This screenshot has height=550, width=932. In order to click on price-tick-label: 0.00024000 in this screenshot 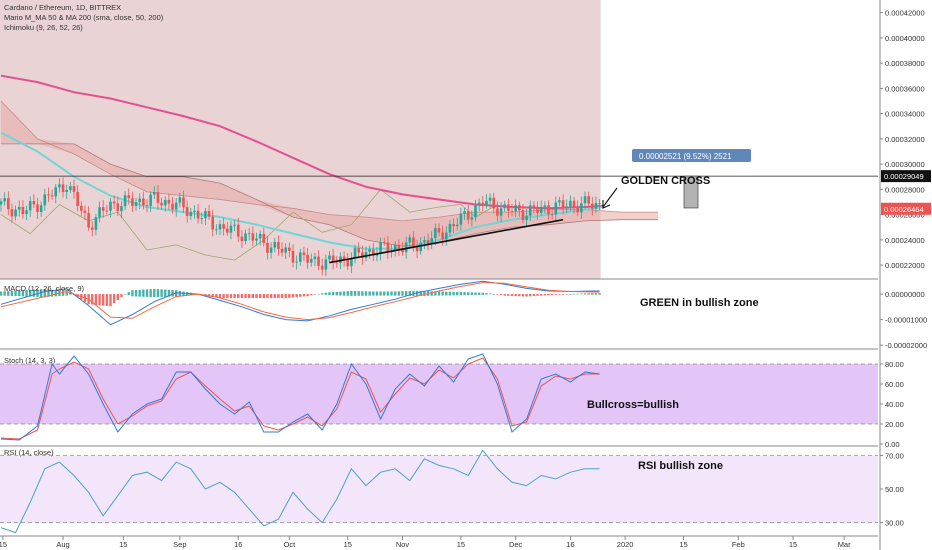, I will do `click(905, 240)`.